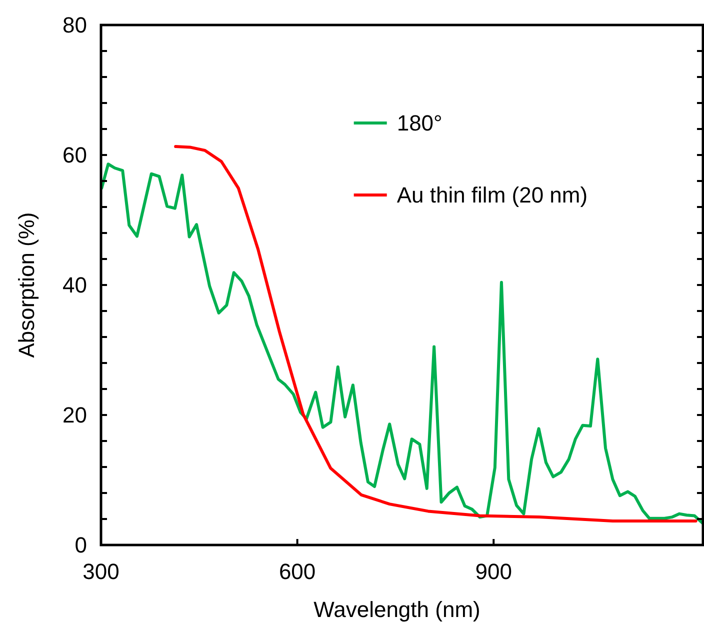 This screenshot has width=704, height=633. I want to click on y-axis-title: Absorption (%), so click(26, 285).